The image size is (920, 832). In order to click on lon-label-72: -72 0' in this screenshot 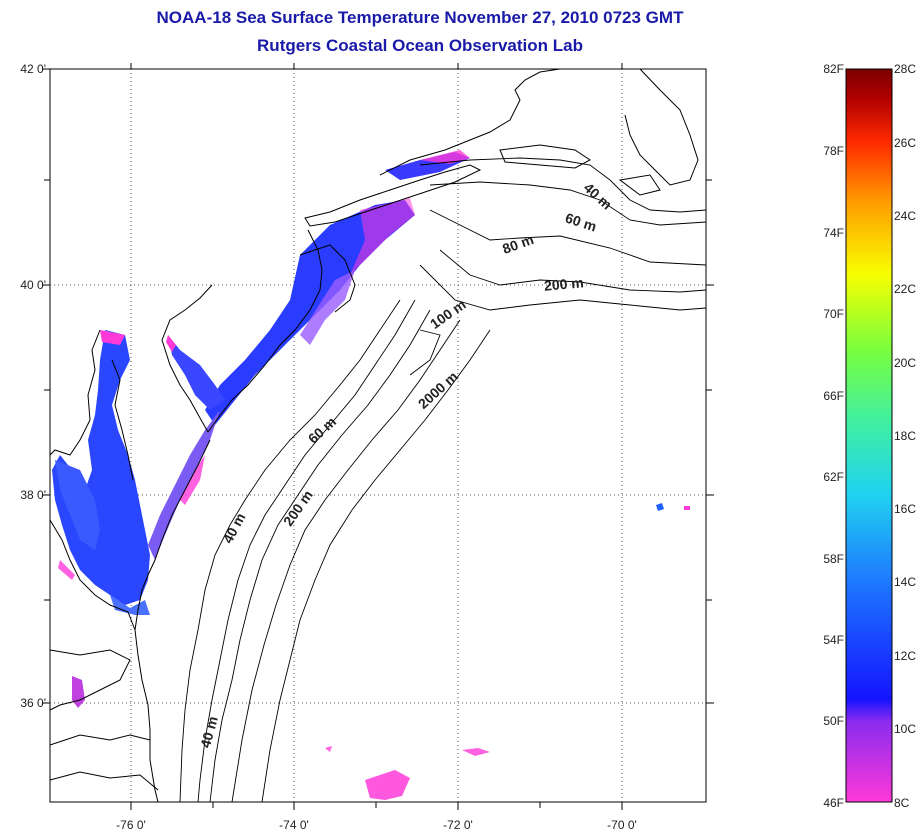, I will do `click(458, 825)`.